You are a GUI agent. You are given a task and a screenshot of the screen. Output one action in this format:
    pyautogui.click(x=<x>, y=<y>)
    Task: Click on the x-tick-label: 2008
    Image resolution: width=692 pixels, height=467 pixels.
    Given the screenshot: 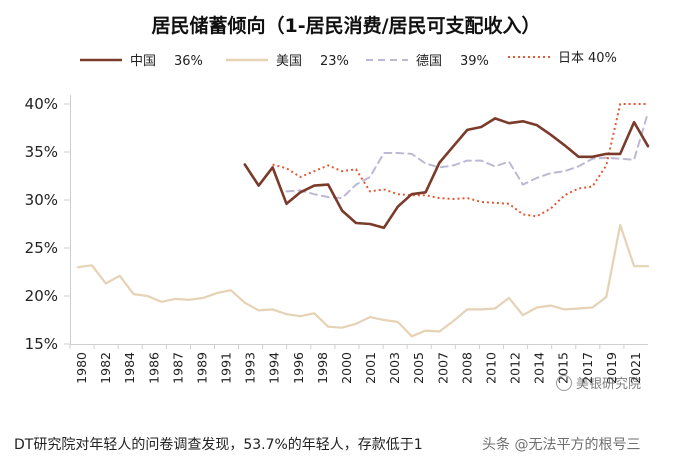 What is the action you would take?
    pyautogui.click(x=466, y=368)
    